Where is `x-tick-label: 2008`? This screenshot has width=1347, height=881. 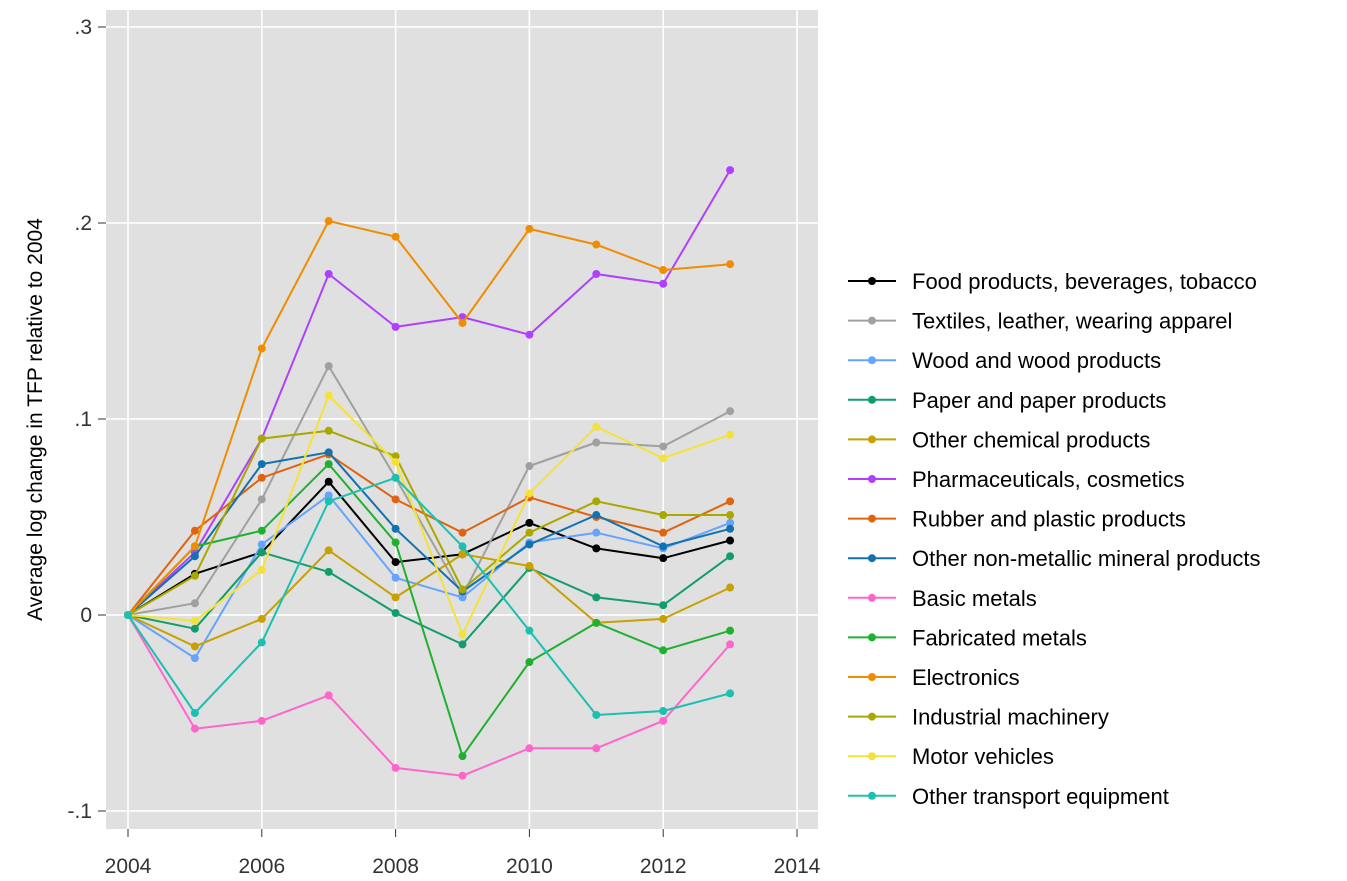
x-tick-label: 2008 is located at coordinates (395, 866).